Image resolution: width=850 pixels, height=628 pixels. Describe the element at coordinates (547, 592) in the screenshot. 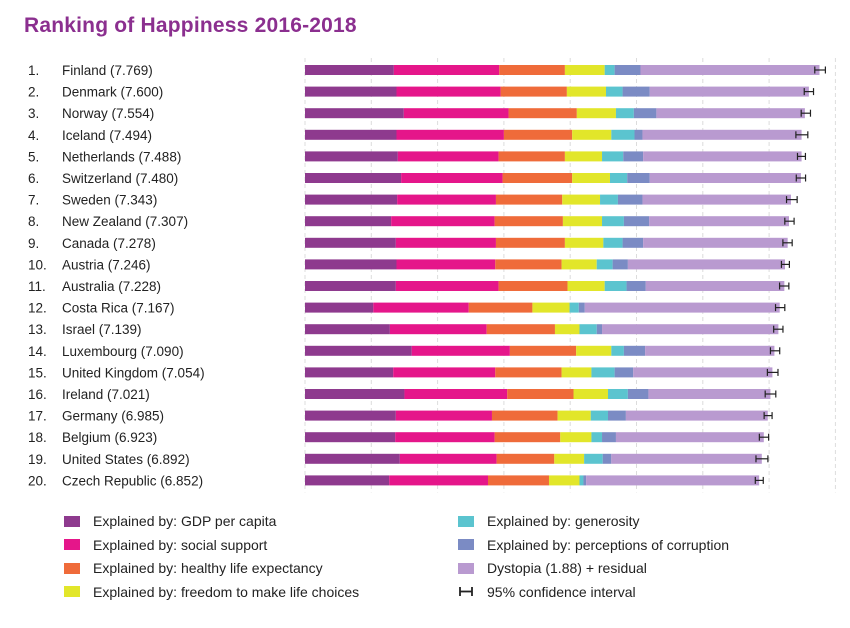

I see `legend-item: 95% confidence interval` at that location.